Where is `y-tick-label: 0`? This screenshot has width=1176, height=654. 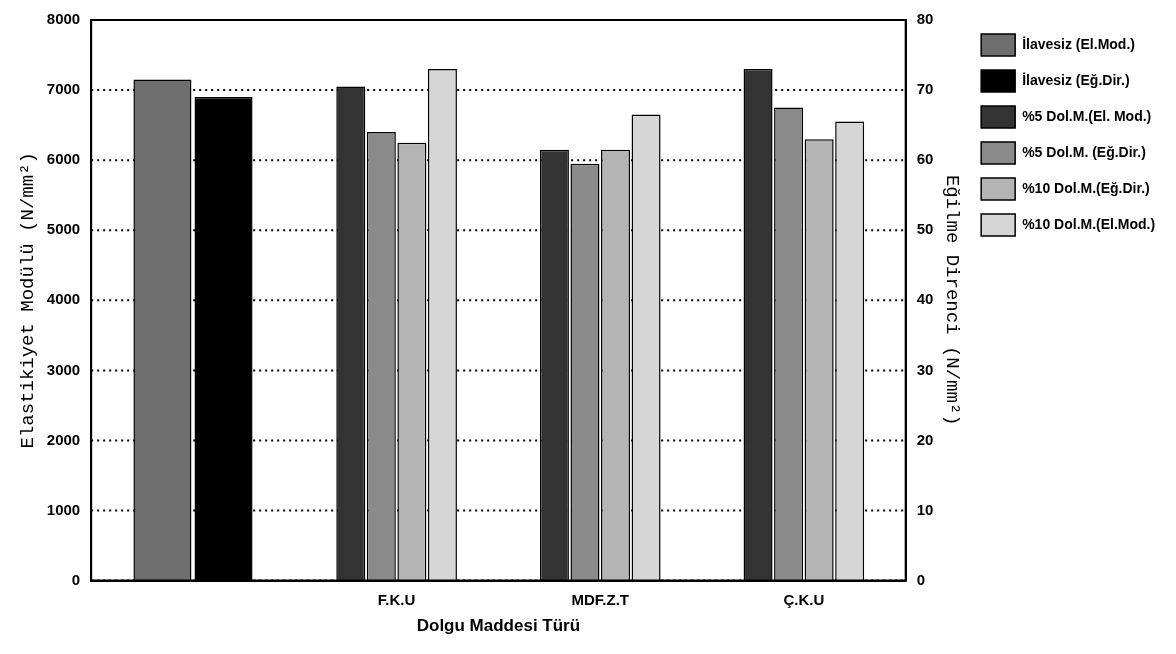
y-tick-label: 0 is located at coordinates (76, 579).